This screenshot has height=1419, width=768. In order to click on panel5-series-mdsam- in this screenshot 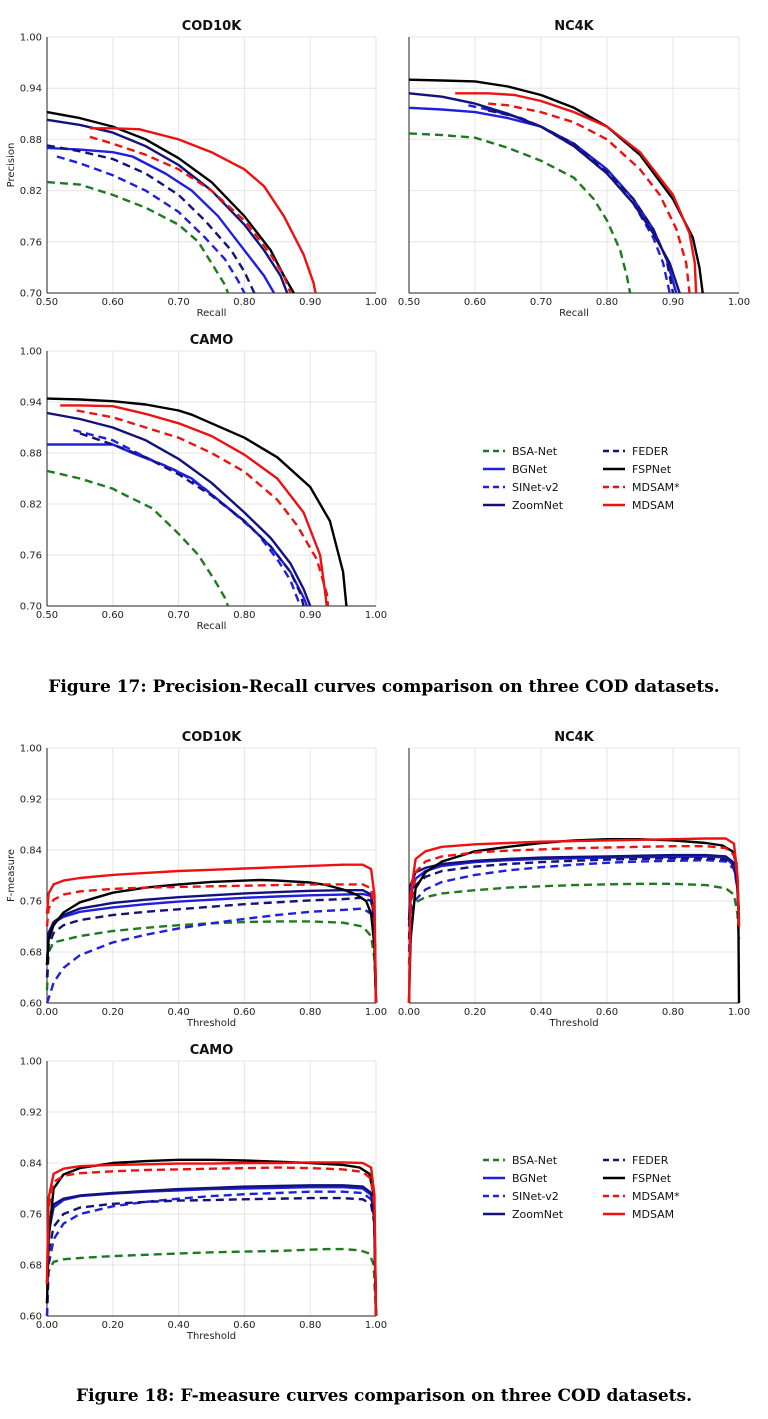, I will do `click(574, 924)`.